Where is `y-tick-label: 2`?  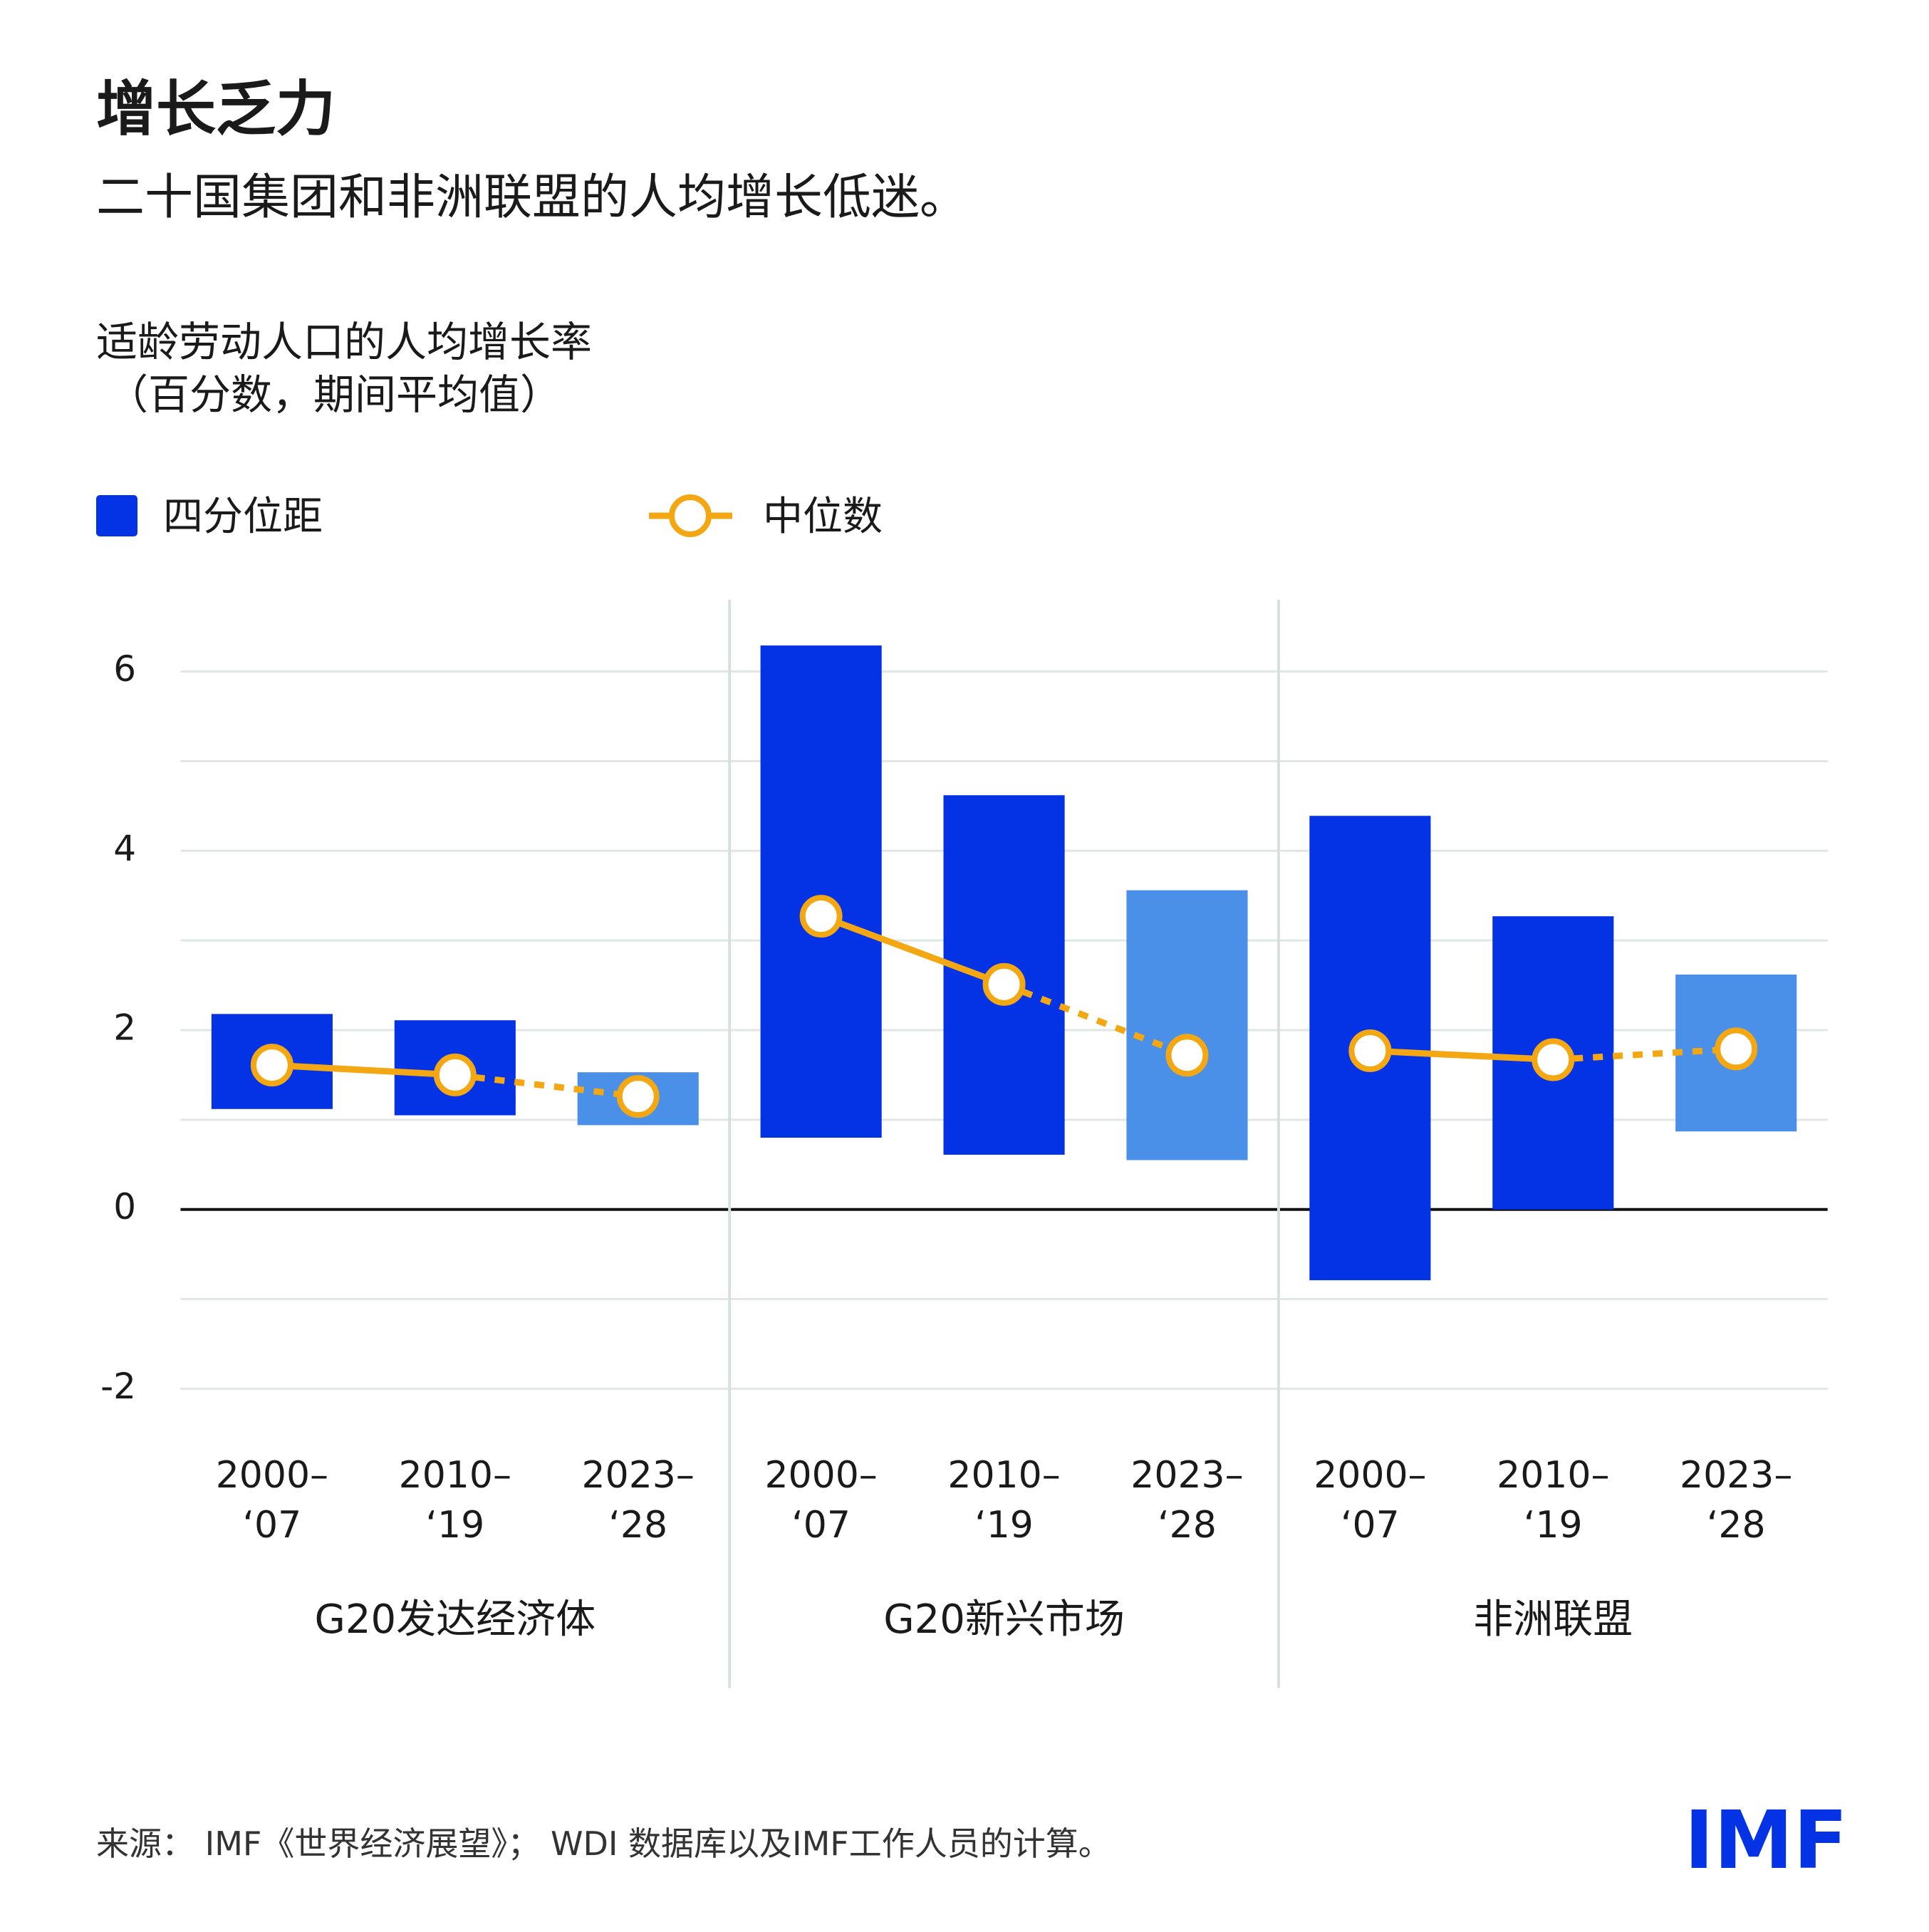 y-tick-label: 2 is located at coordinates (124, 1028).